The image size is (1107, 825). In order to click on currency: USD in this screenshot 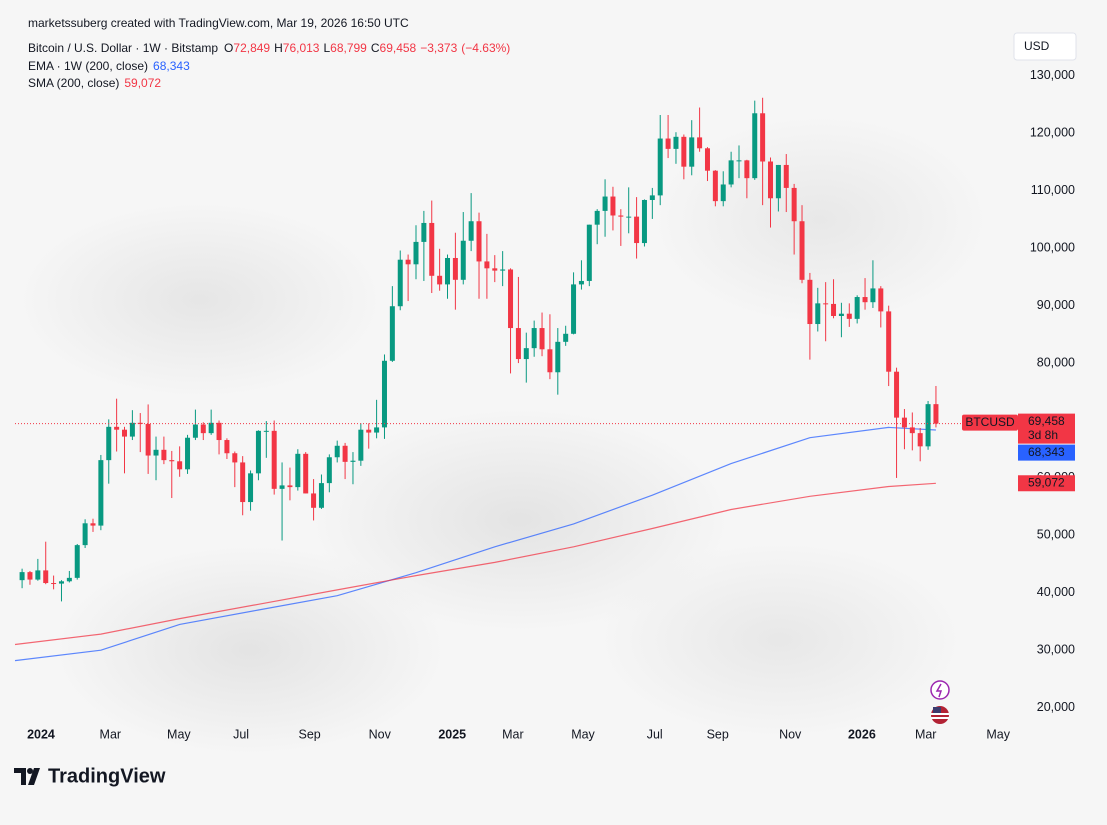, I will do `click(1037, 46)`.